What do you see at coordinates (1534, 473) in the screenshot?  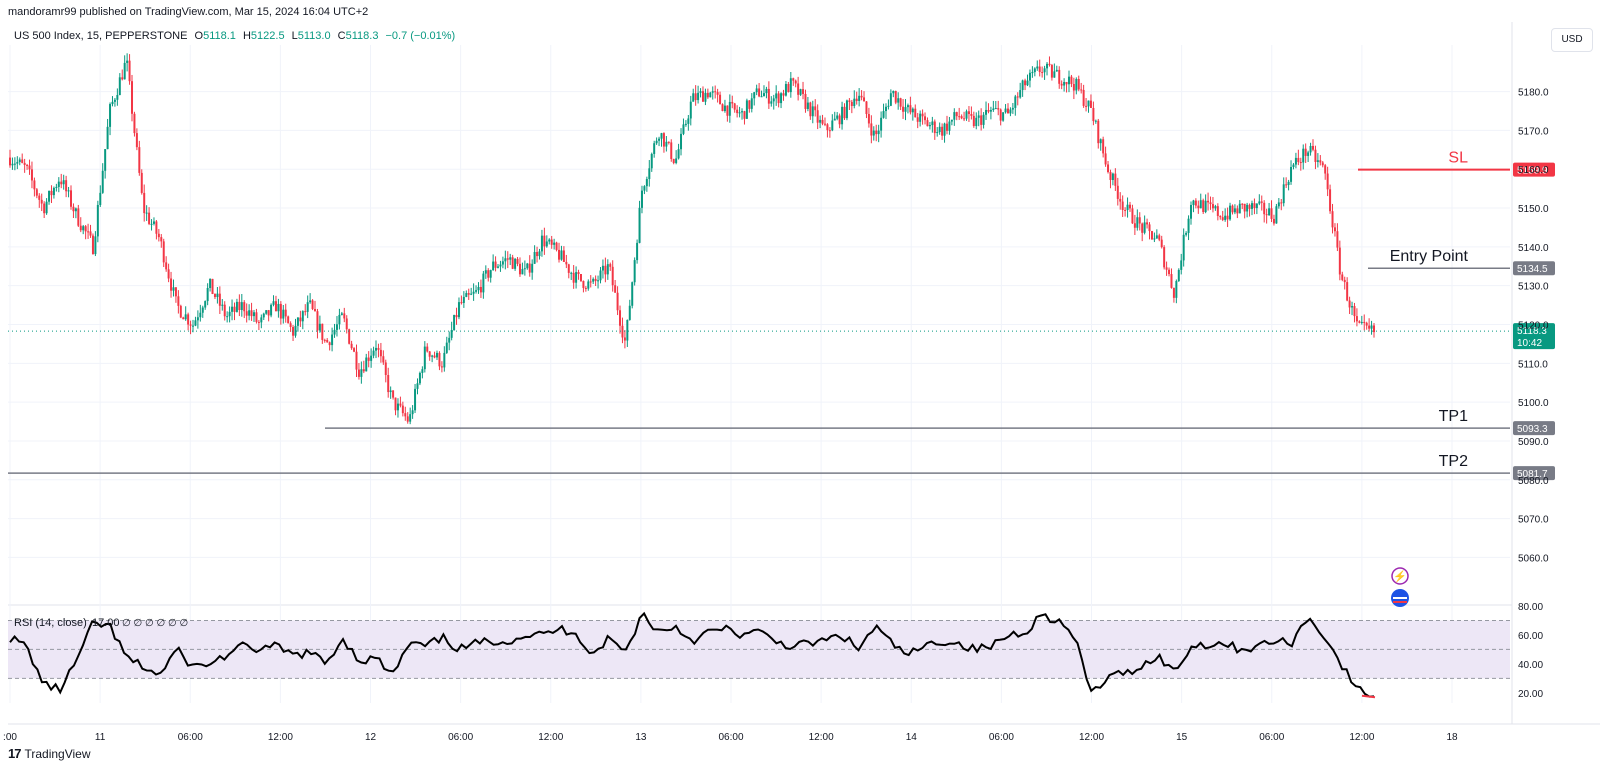 I see `level-price-tag` at bounding box center [1534, 473].